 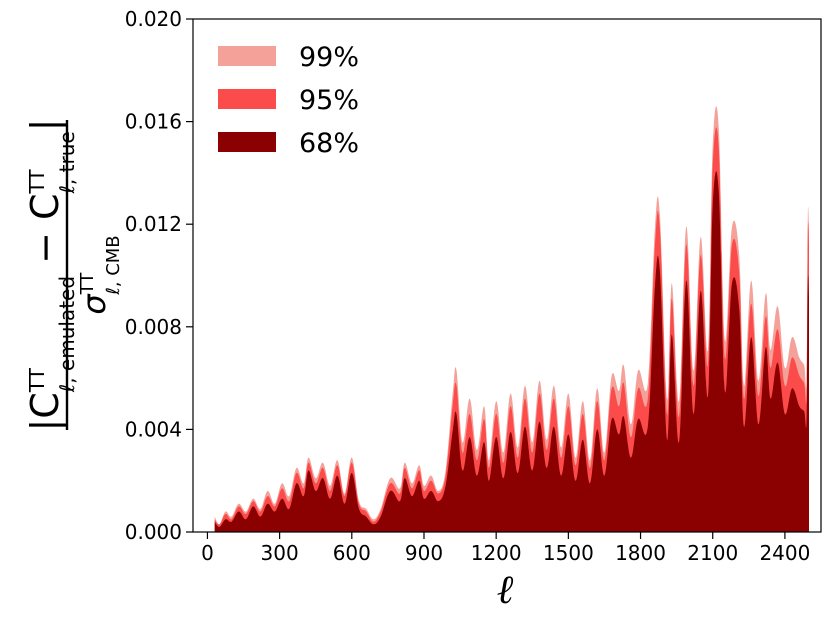 What do you see at coordinates (153, 19) in the screenshot?
I see `y-tick-label: 0.020` at bounding box center [153, 19].